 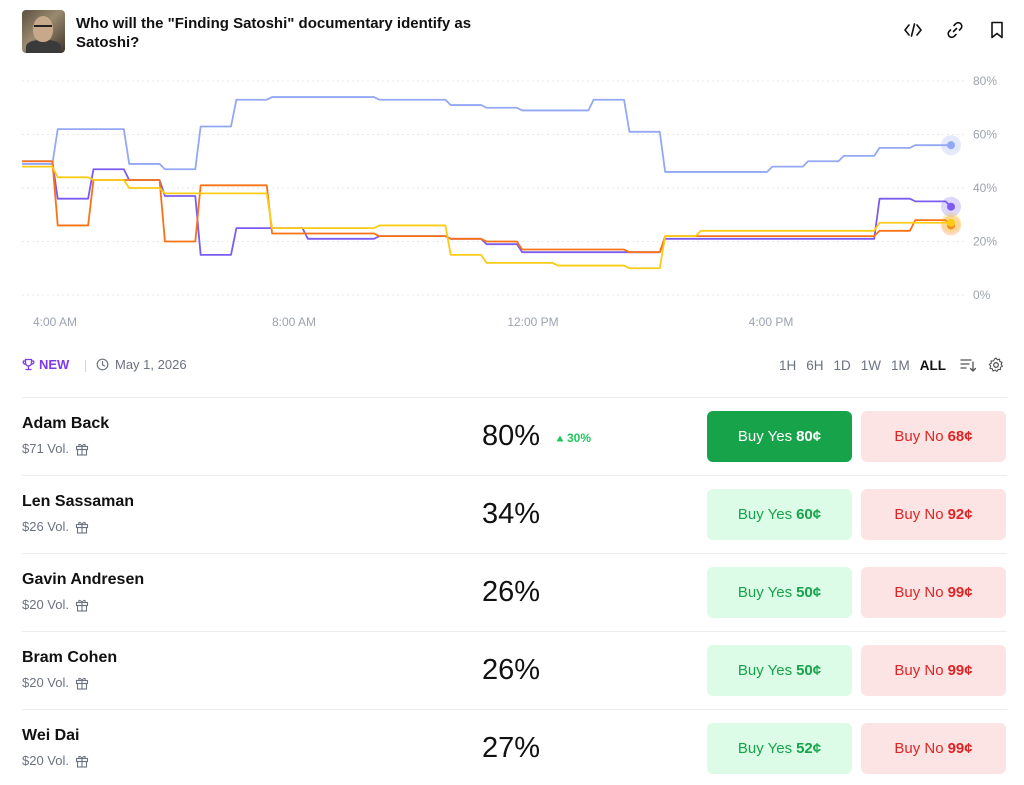 I want to click on divider, so click(x=85, y=366).